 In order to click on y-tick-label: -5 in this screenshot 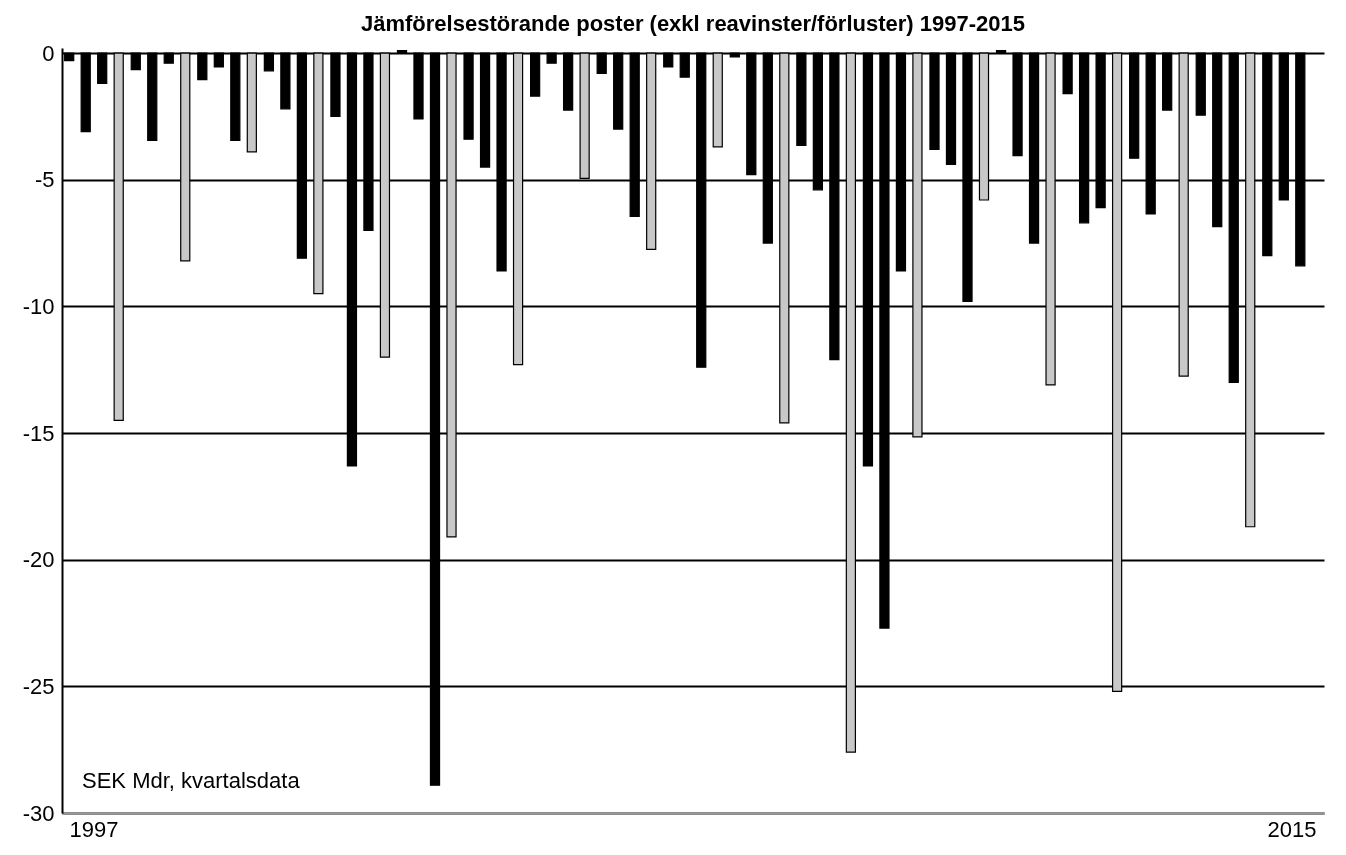, I will do `click(44, 180)`.